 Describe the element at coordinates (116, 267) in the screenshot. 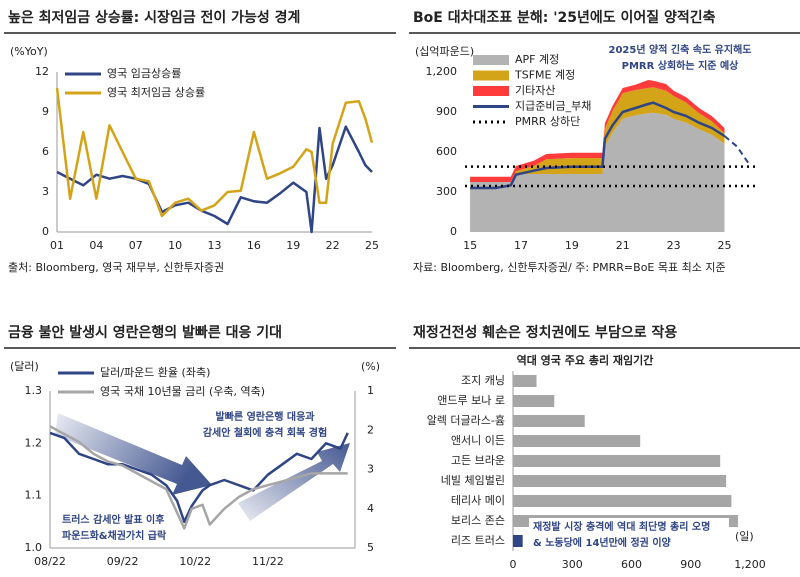

I see `source: 출처: Bloomberg, 영국 재무부, 신한투자증권` at that location.